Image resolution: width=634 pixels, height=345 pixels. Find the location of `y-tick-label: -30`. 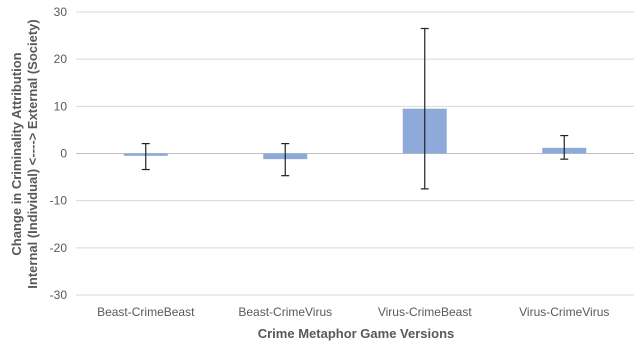

y-tick-label: -30 is located at coordinates (59, 295).